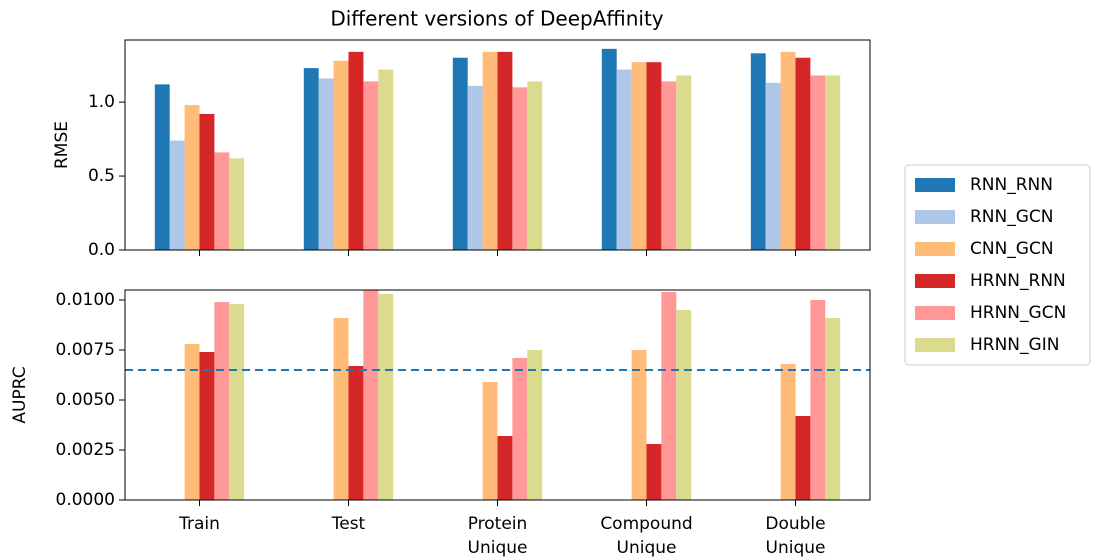 The image size is (1097, 560). Describe the element at coordinates (646, 536) in the screenshot. I see `x-tick-label: Compound Unique` at that location.